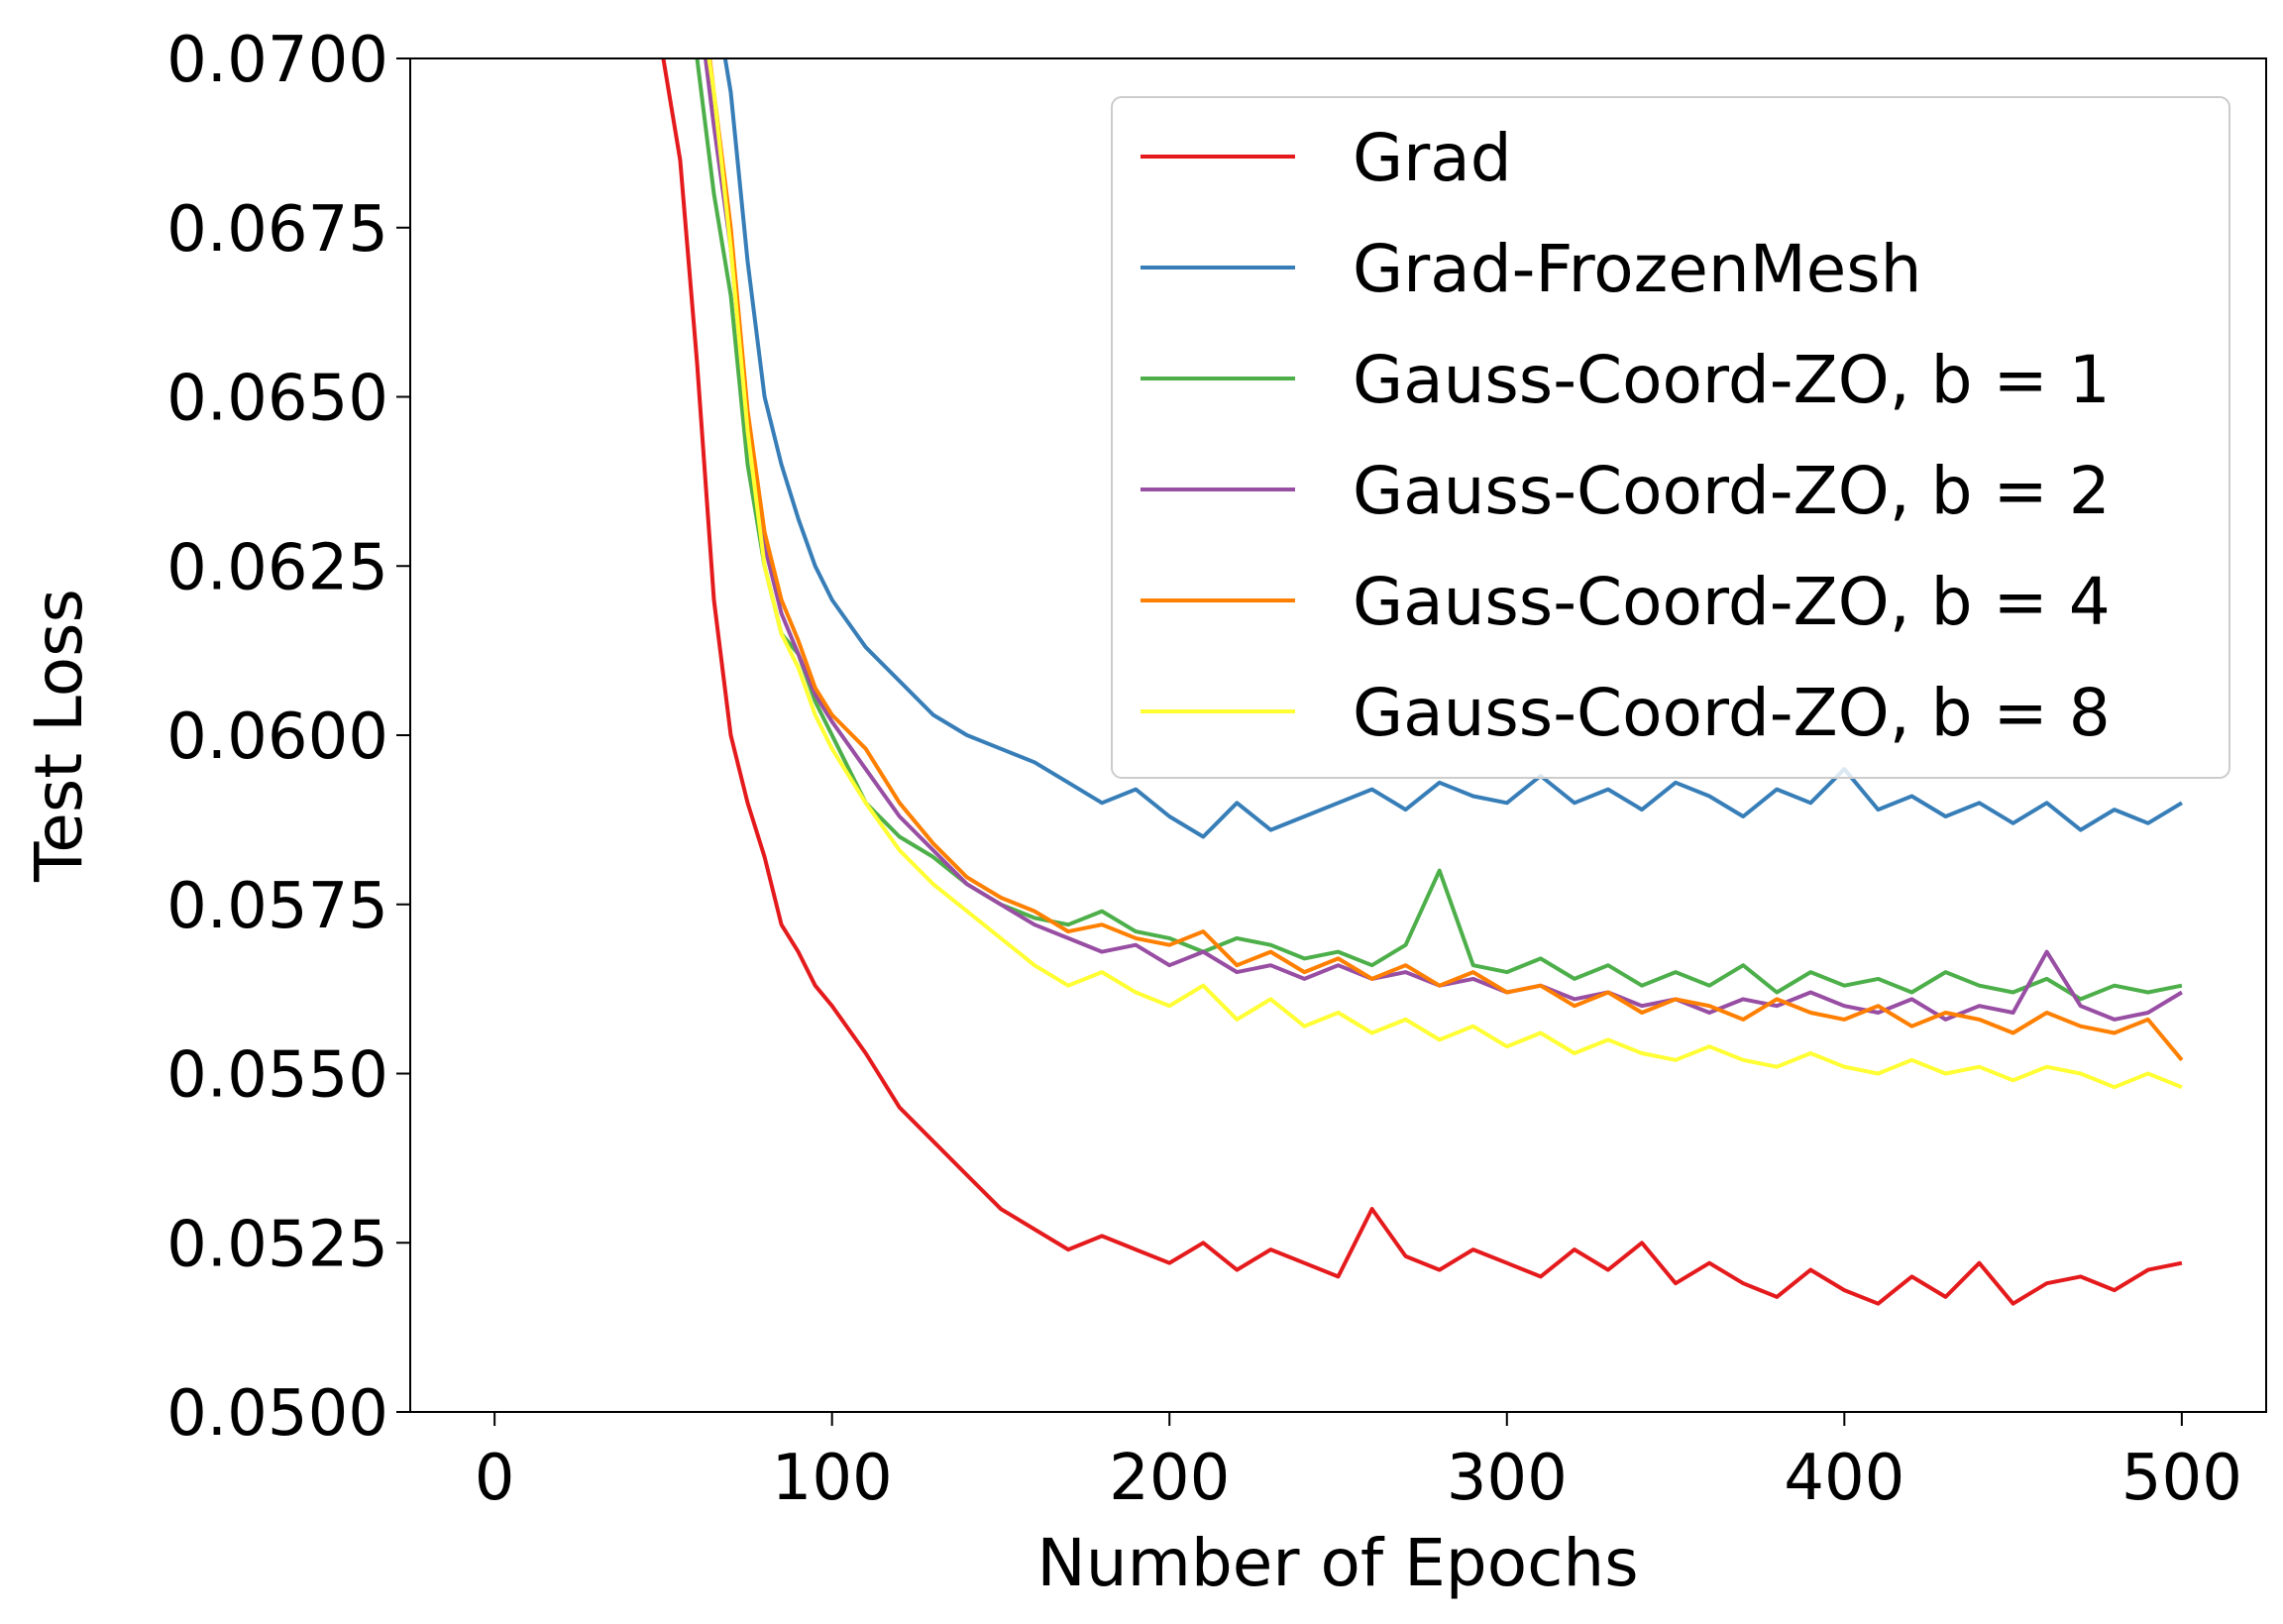 The height and width of the screenshot is (1624, 2283). Describe the element at coordinates (59, 736) in the screenshot. I see `y-axis-label: Test Loss` at that location.